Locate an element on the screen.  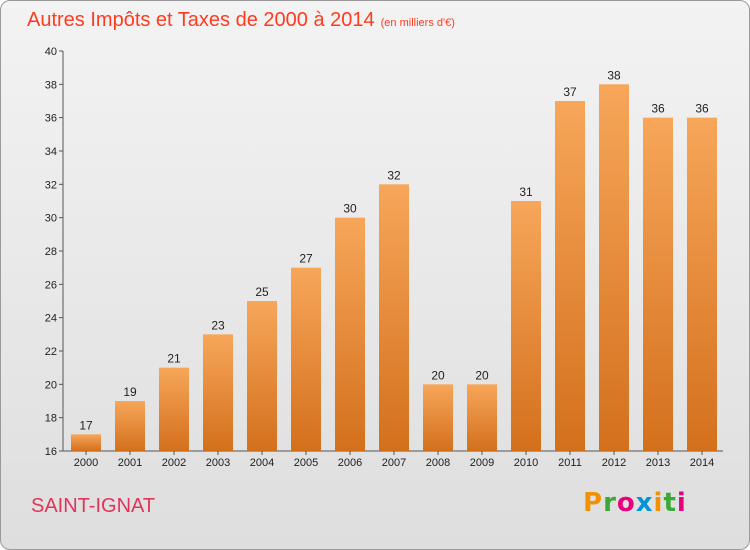
y-tick-label: 38 is located at coordinates (51, 85).